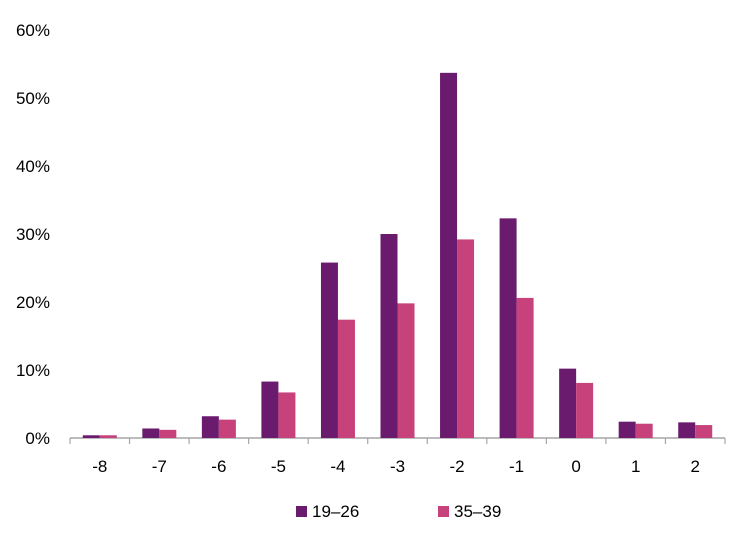 Image resolution: width=750 pixels, height=553 pixels. I want to click on legend-label-1: 19–26, so click(335, 511).